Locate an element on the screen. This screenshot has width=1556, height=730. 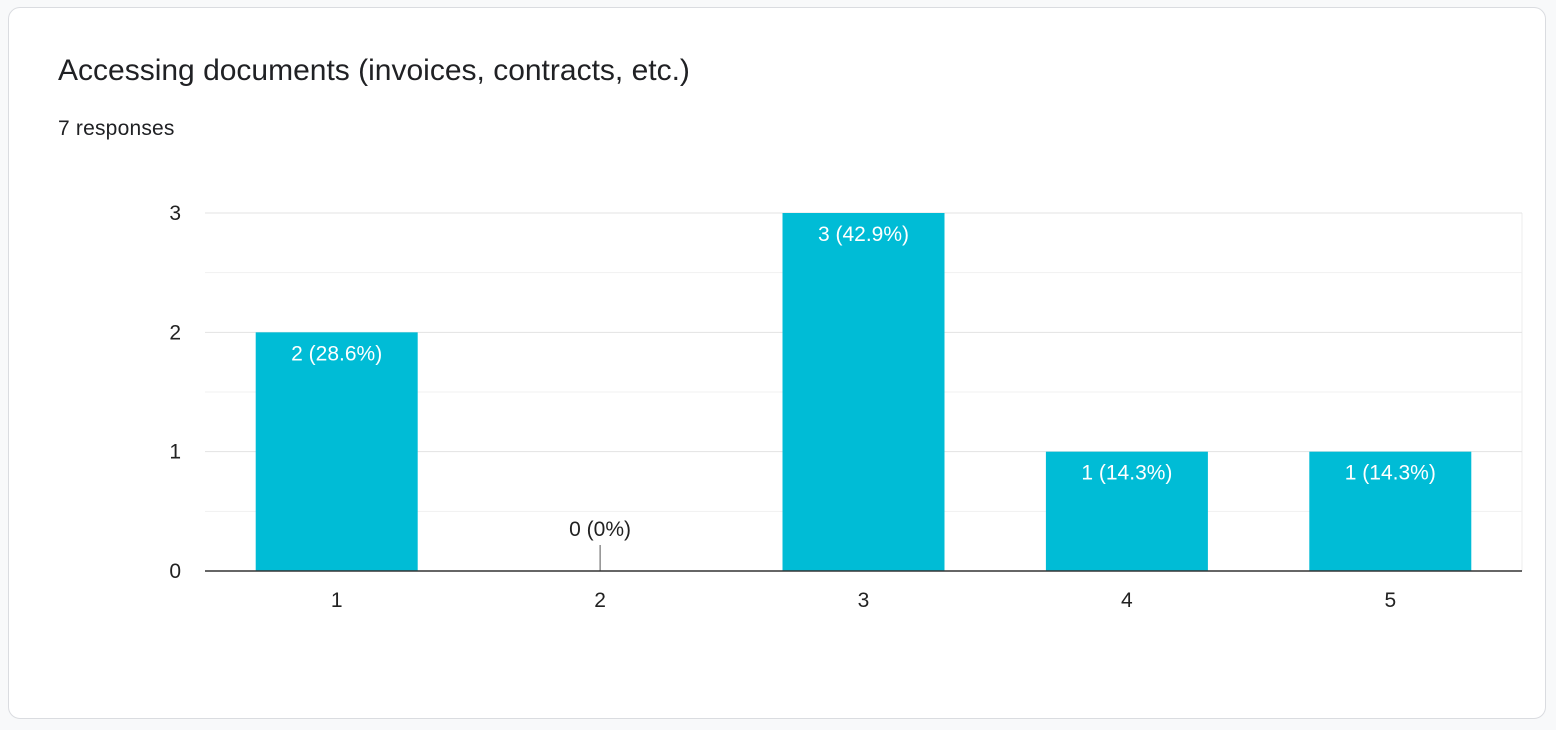
response-count: 7 responses is located at coordinates (116, 128).